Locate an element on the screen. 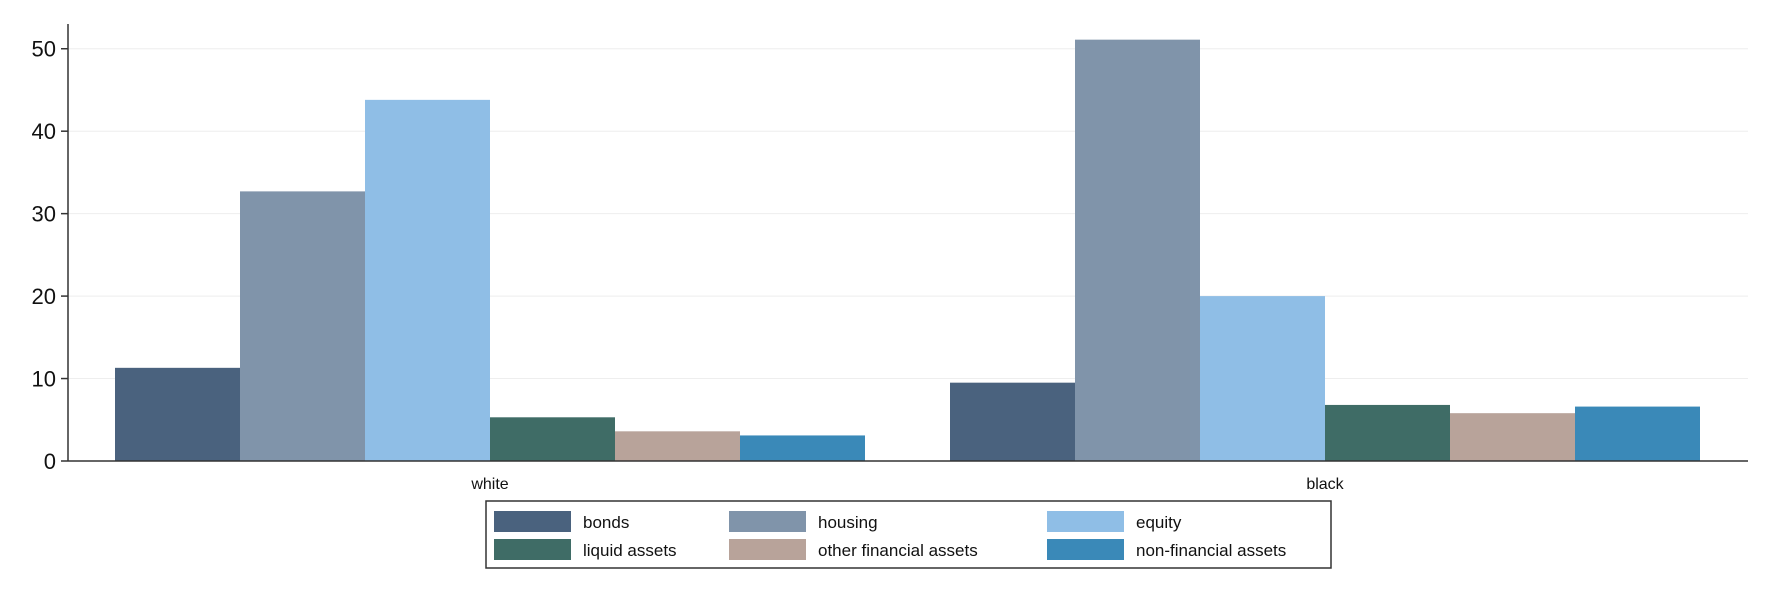  legend-label: bonds is located at coordinates (606, 522).